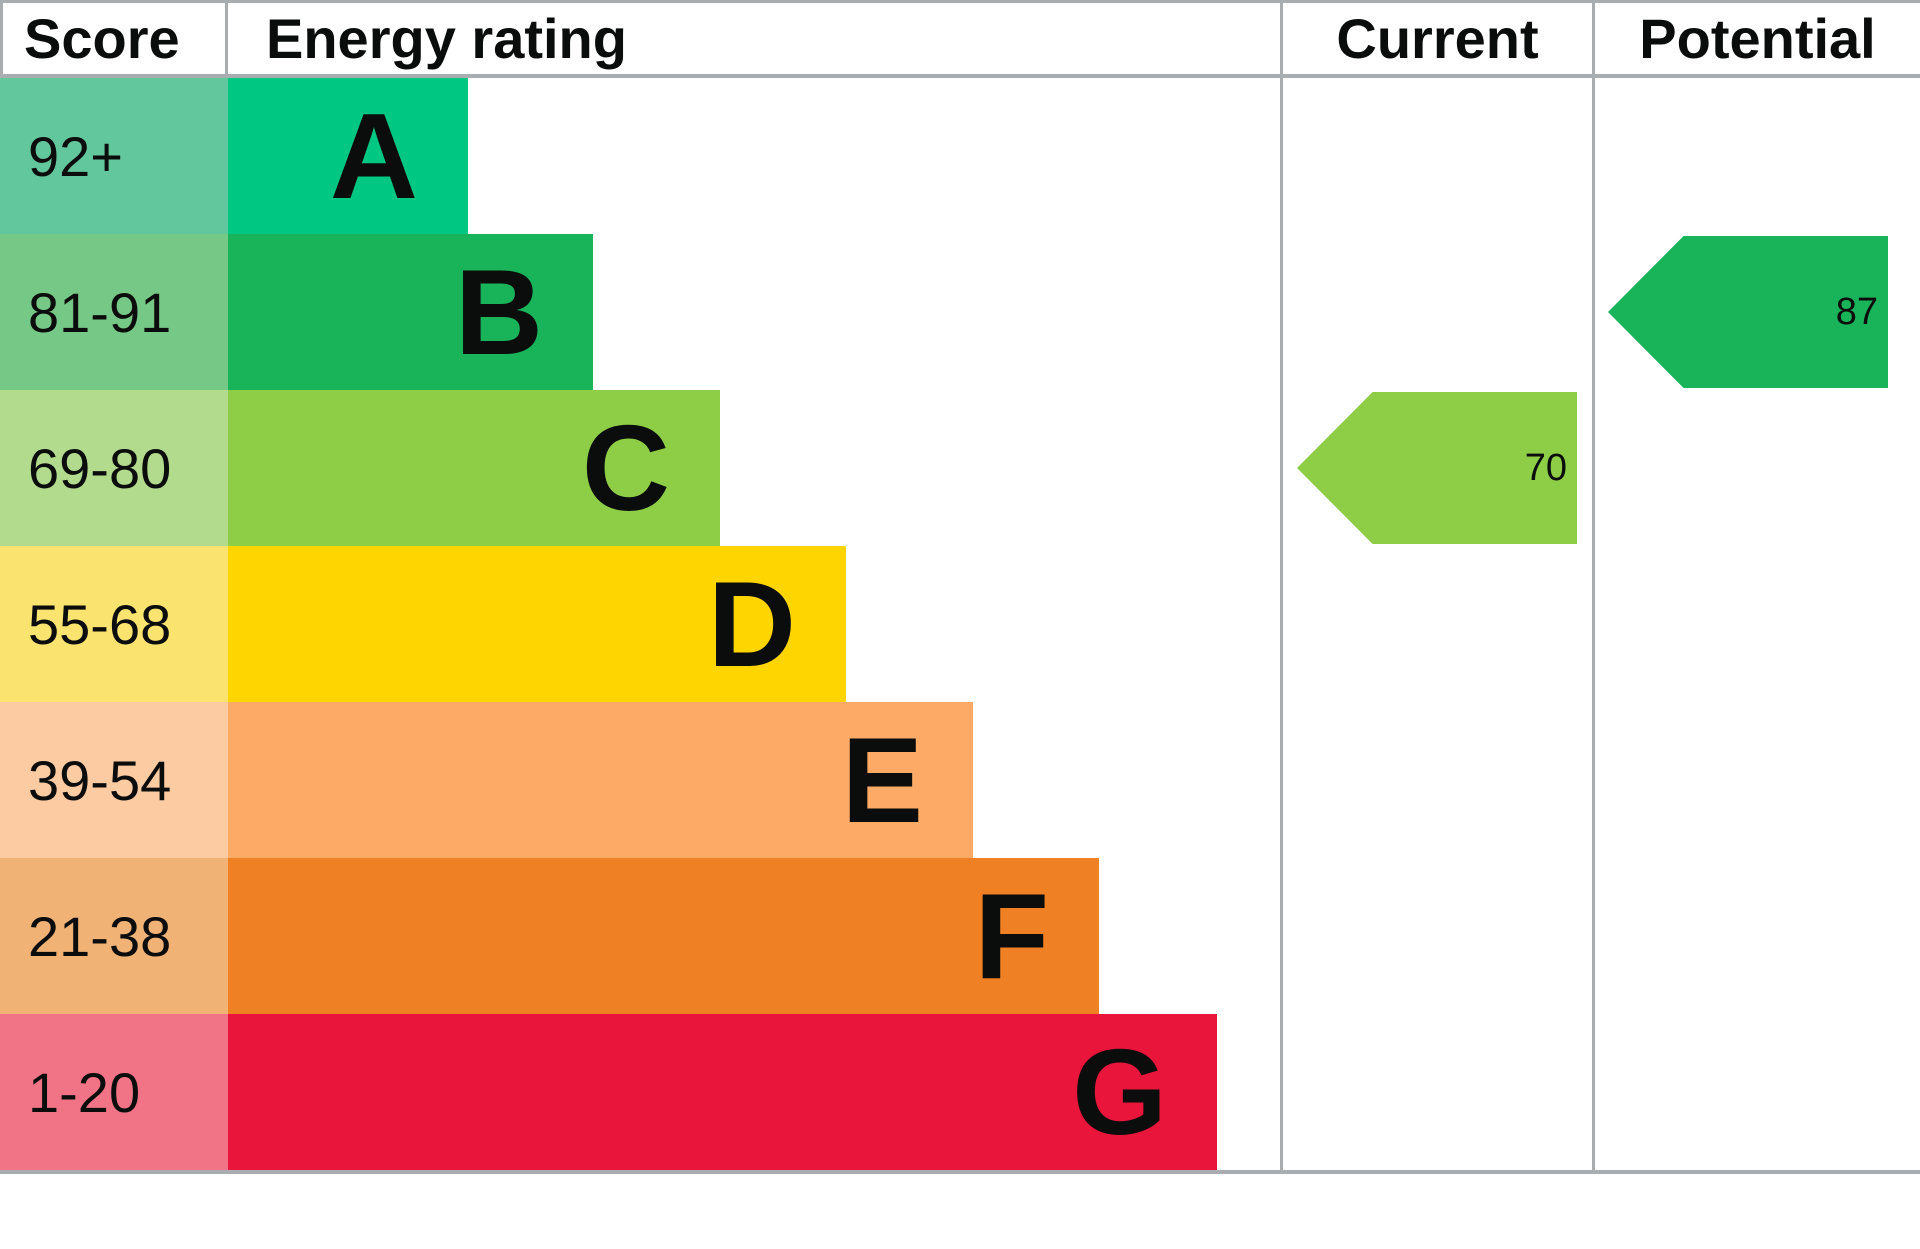 Image resolution: width=1920 pixels, height=1249 pixels. I want to click on score-range-f: 21-38, so click(114, 936).